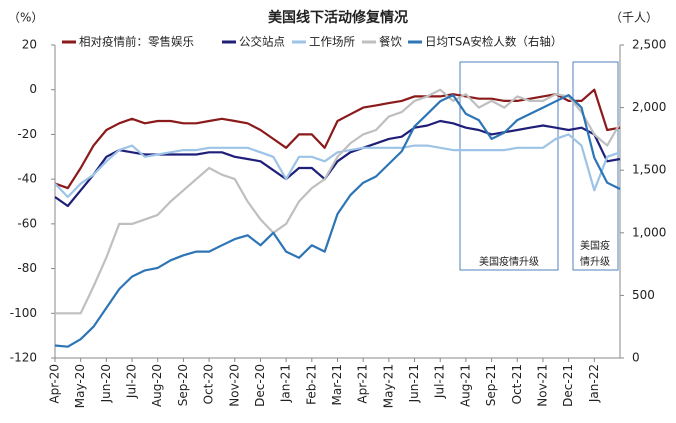  Describe the element at coordinates (209, 384) in the screenshot. I see `x-tick-label: Oct-20` at that location.